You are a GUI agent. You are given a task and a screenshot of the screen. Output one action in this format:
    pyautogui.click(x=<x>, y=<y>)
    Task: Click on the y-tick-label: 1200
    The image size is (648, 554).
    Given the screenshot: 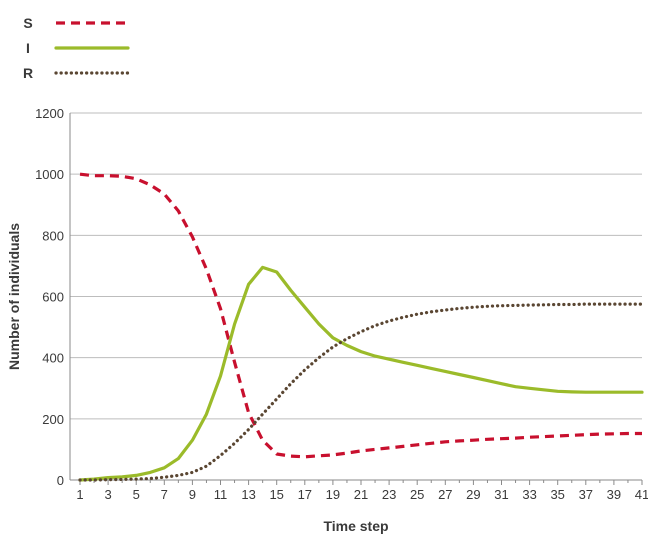 What is the action you would take?
    pyautogui.click(x=49, y=113)
    